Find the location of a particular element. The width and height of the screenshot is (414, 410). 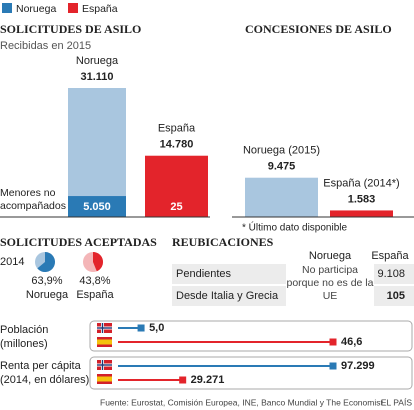

value-label: 43,8% is located at coordinates (94, 281).